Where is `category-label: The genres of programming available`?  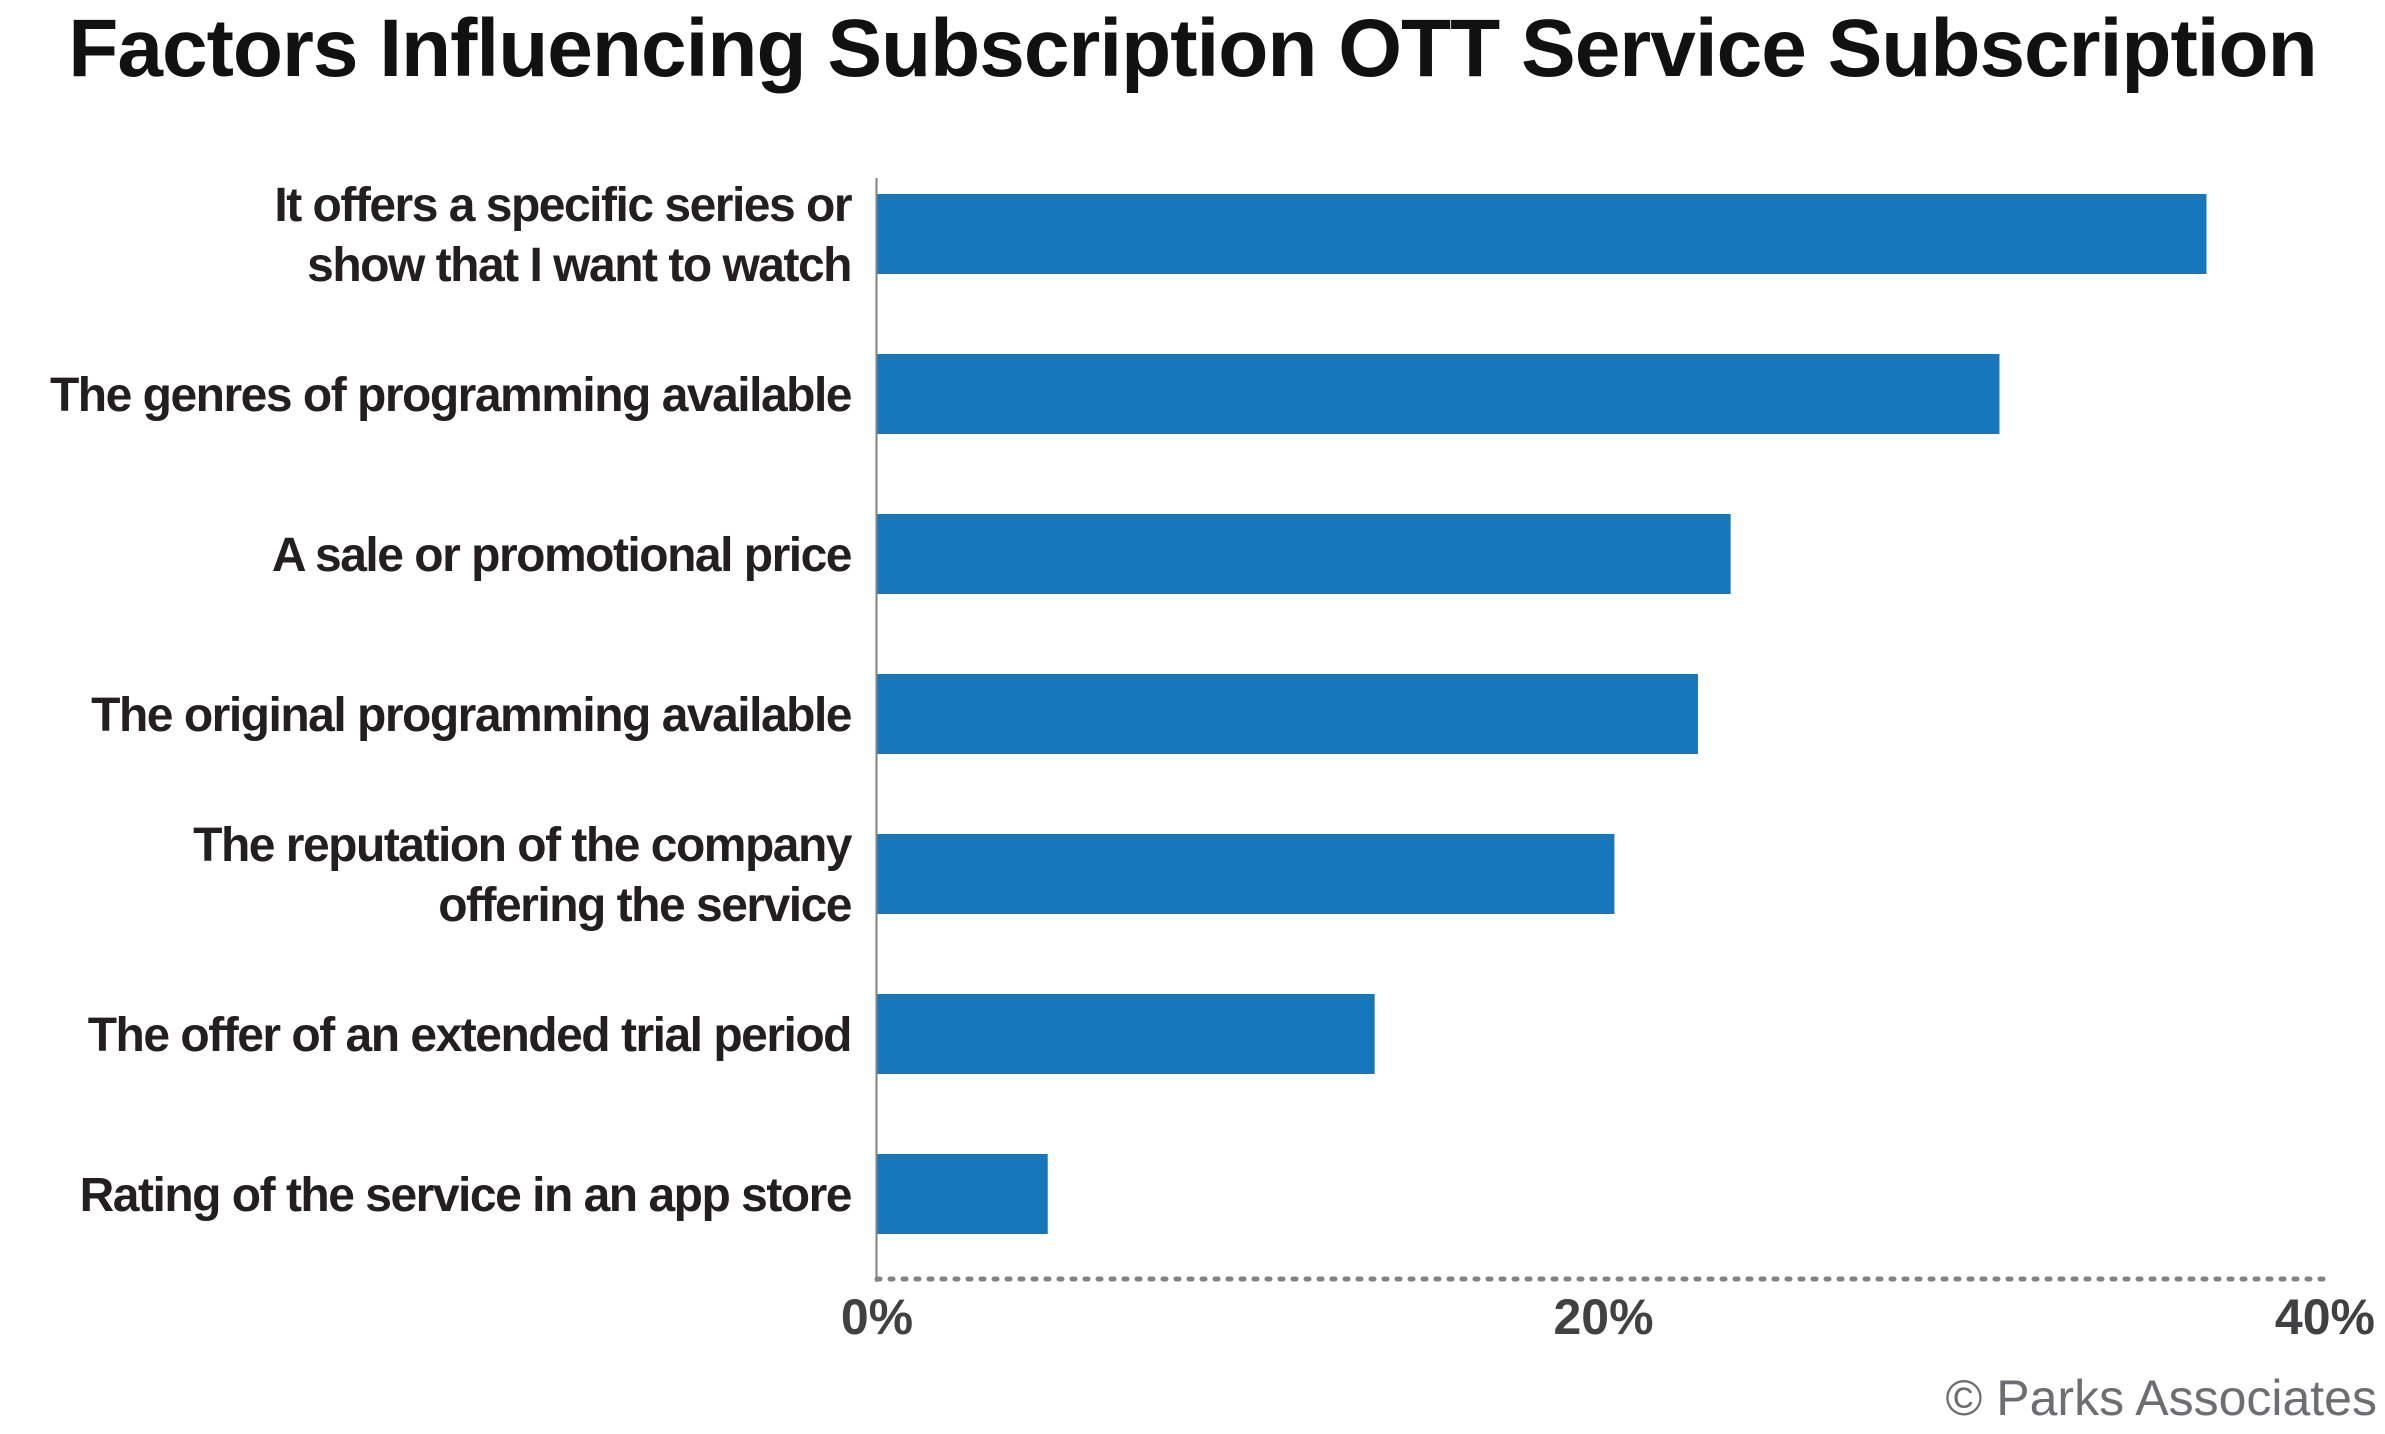 category-label: The genres of programming available is located at coordinates (451, 395).